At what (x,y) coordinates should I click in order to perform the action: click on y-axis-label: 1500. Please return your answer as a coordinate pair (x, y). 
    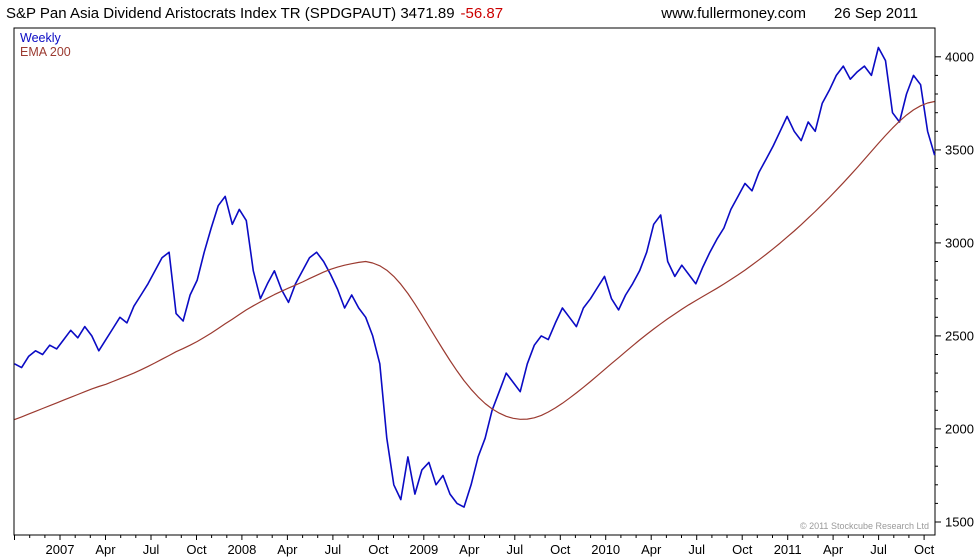
    Looking at the image, I should click on (959, 522).